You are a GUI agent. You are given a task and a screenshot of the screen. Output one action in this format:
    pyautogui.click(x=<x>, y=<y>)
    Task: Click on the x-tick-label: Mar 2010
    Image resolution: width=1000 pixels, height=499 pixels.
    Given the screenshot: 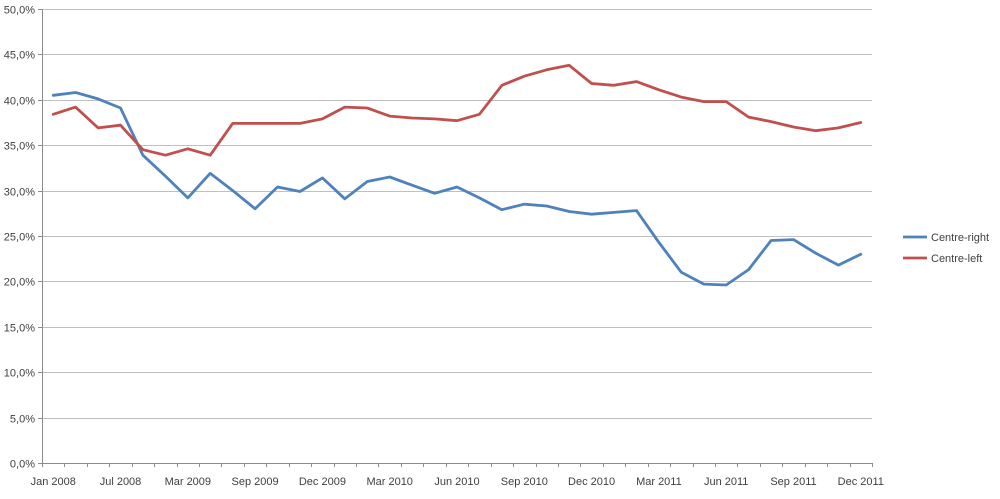 What is the action you would take?
    pyautogui.click(x=389, y=482)
    